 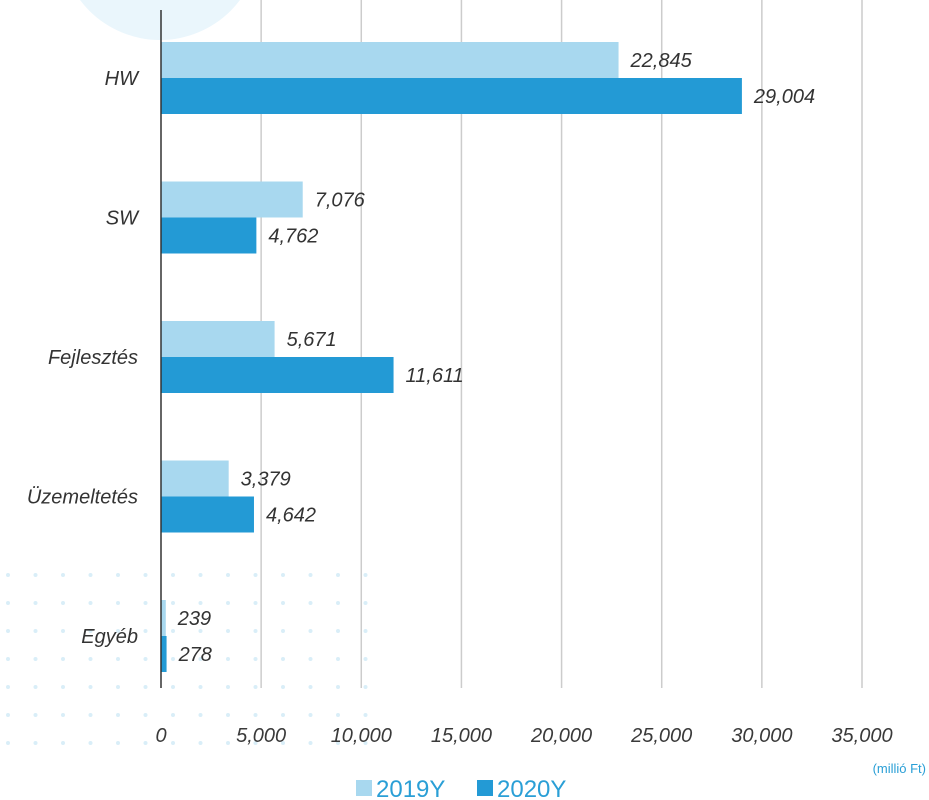 I want to click on legend-label-2020Y: 2020Y, so click(x=531, y=788).